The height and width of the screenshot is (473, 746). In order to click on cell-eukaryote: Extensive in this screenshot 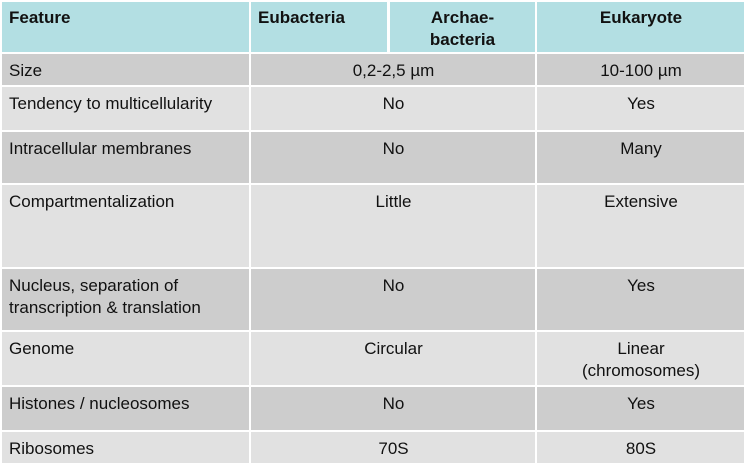, I will do `click(640, 226)`.